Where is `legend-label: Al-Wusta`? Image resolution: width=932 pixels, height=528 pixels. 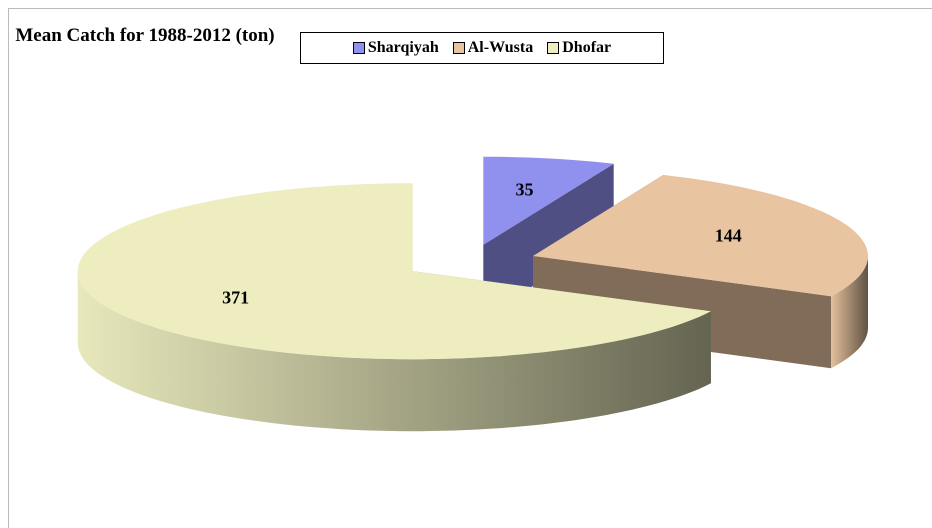
legend-label: Al-Wusta is located at coordinates (500, 47).